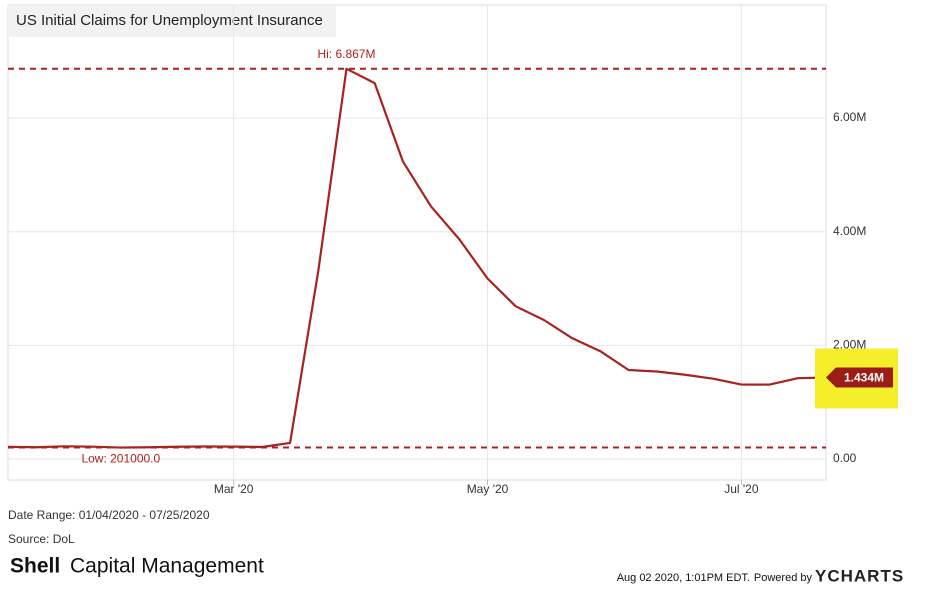 This screenshot has height=594, width=926. Describe the element at coordinates (683, 578) in the screenshot. I see `timestamp: Aug 02 2020, 1:01PM EDT.` at that location.